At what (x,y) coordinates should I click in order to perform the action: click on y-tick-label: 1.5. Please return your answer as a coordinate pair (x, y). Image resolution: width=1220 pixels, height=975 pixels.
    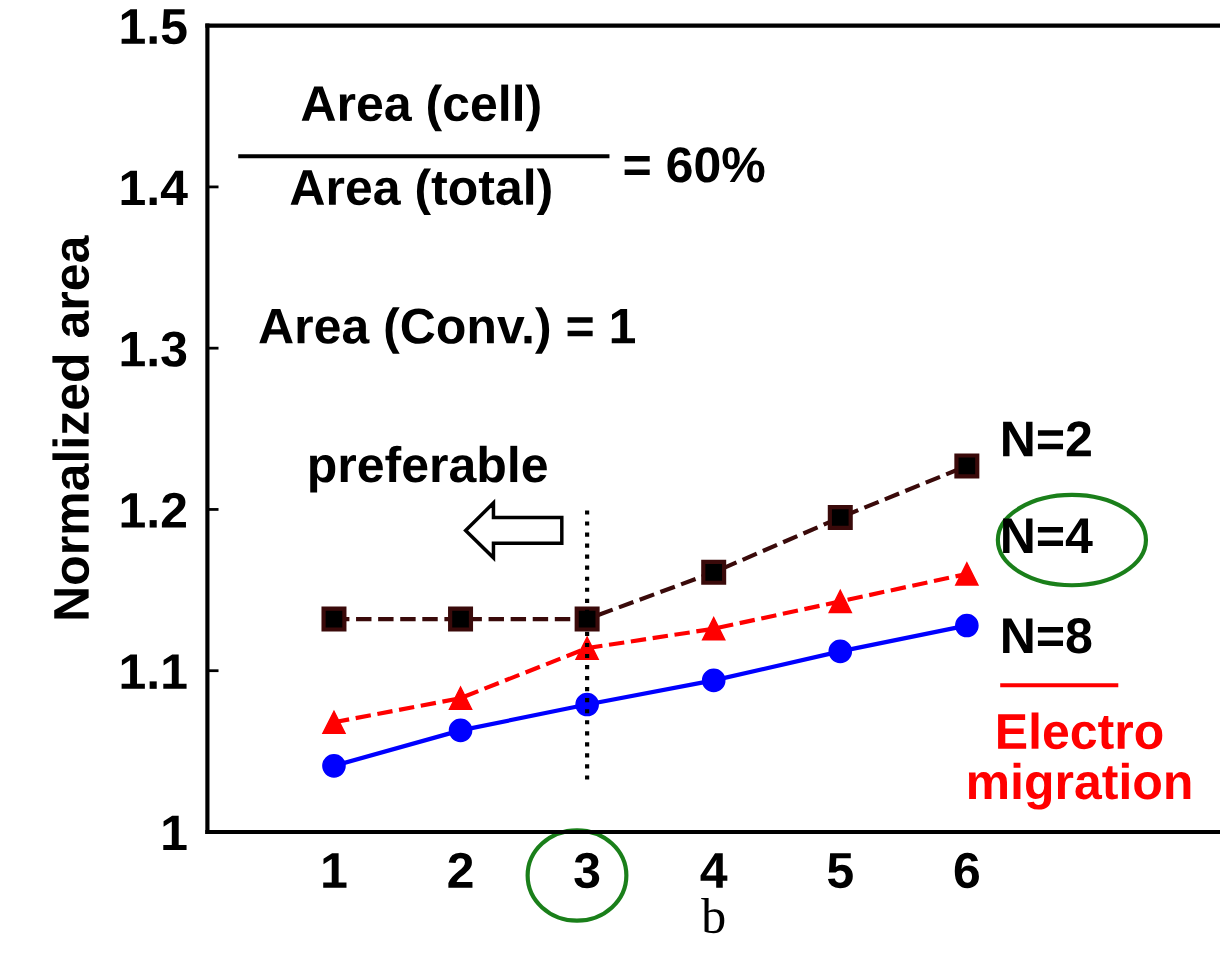
    Looking at the image, I should click on (154, 27).